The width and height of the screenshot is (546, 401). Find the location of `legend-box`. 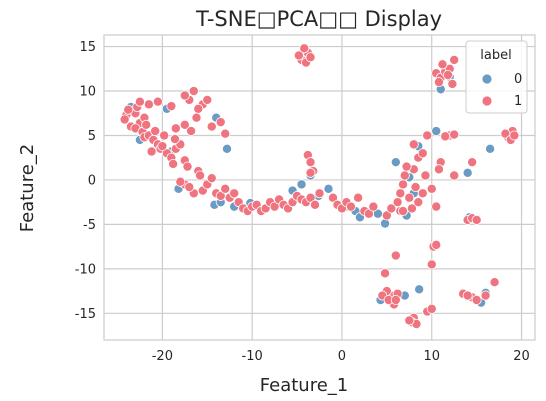

legend-box is located at coordinates (496, 77).